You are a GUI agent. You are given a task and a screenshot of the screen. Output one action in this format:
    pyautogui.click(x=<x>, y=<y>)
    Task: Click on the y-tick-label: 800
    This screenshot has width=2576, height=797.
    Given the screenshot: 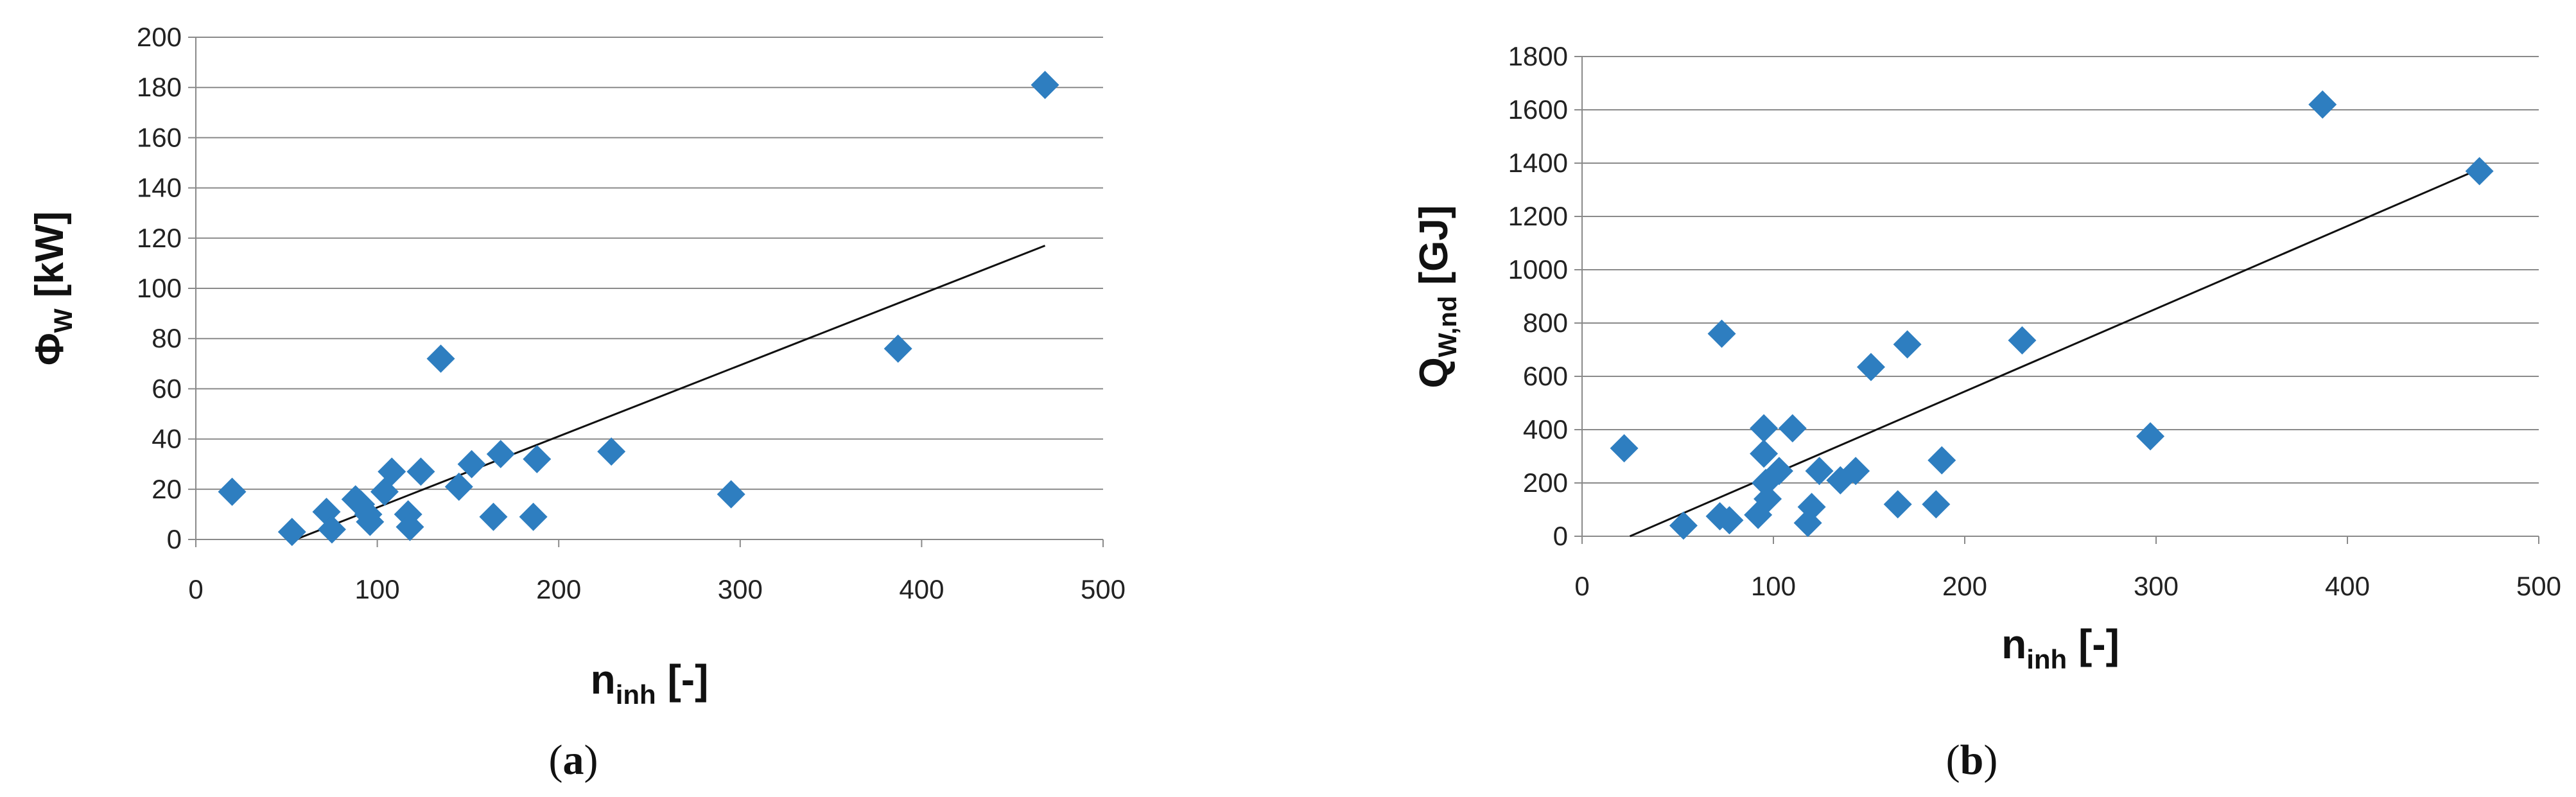 What is the action you would take?
    pyautogui.click(x=1545, y=323)
    